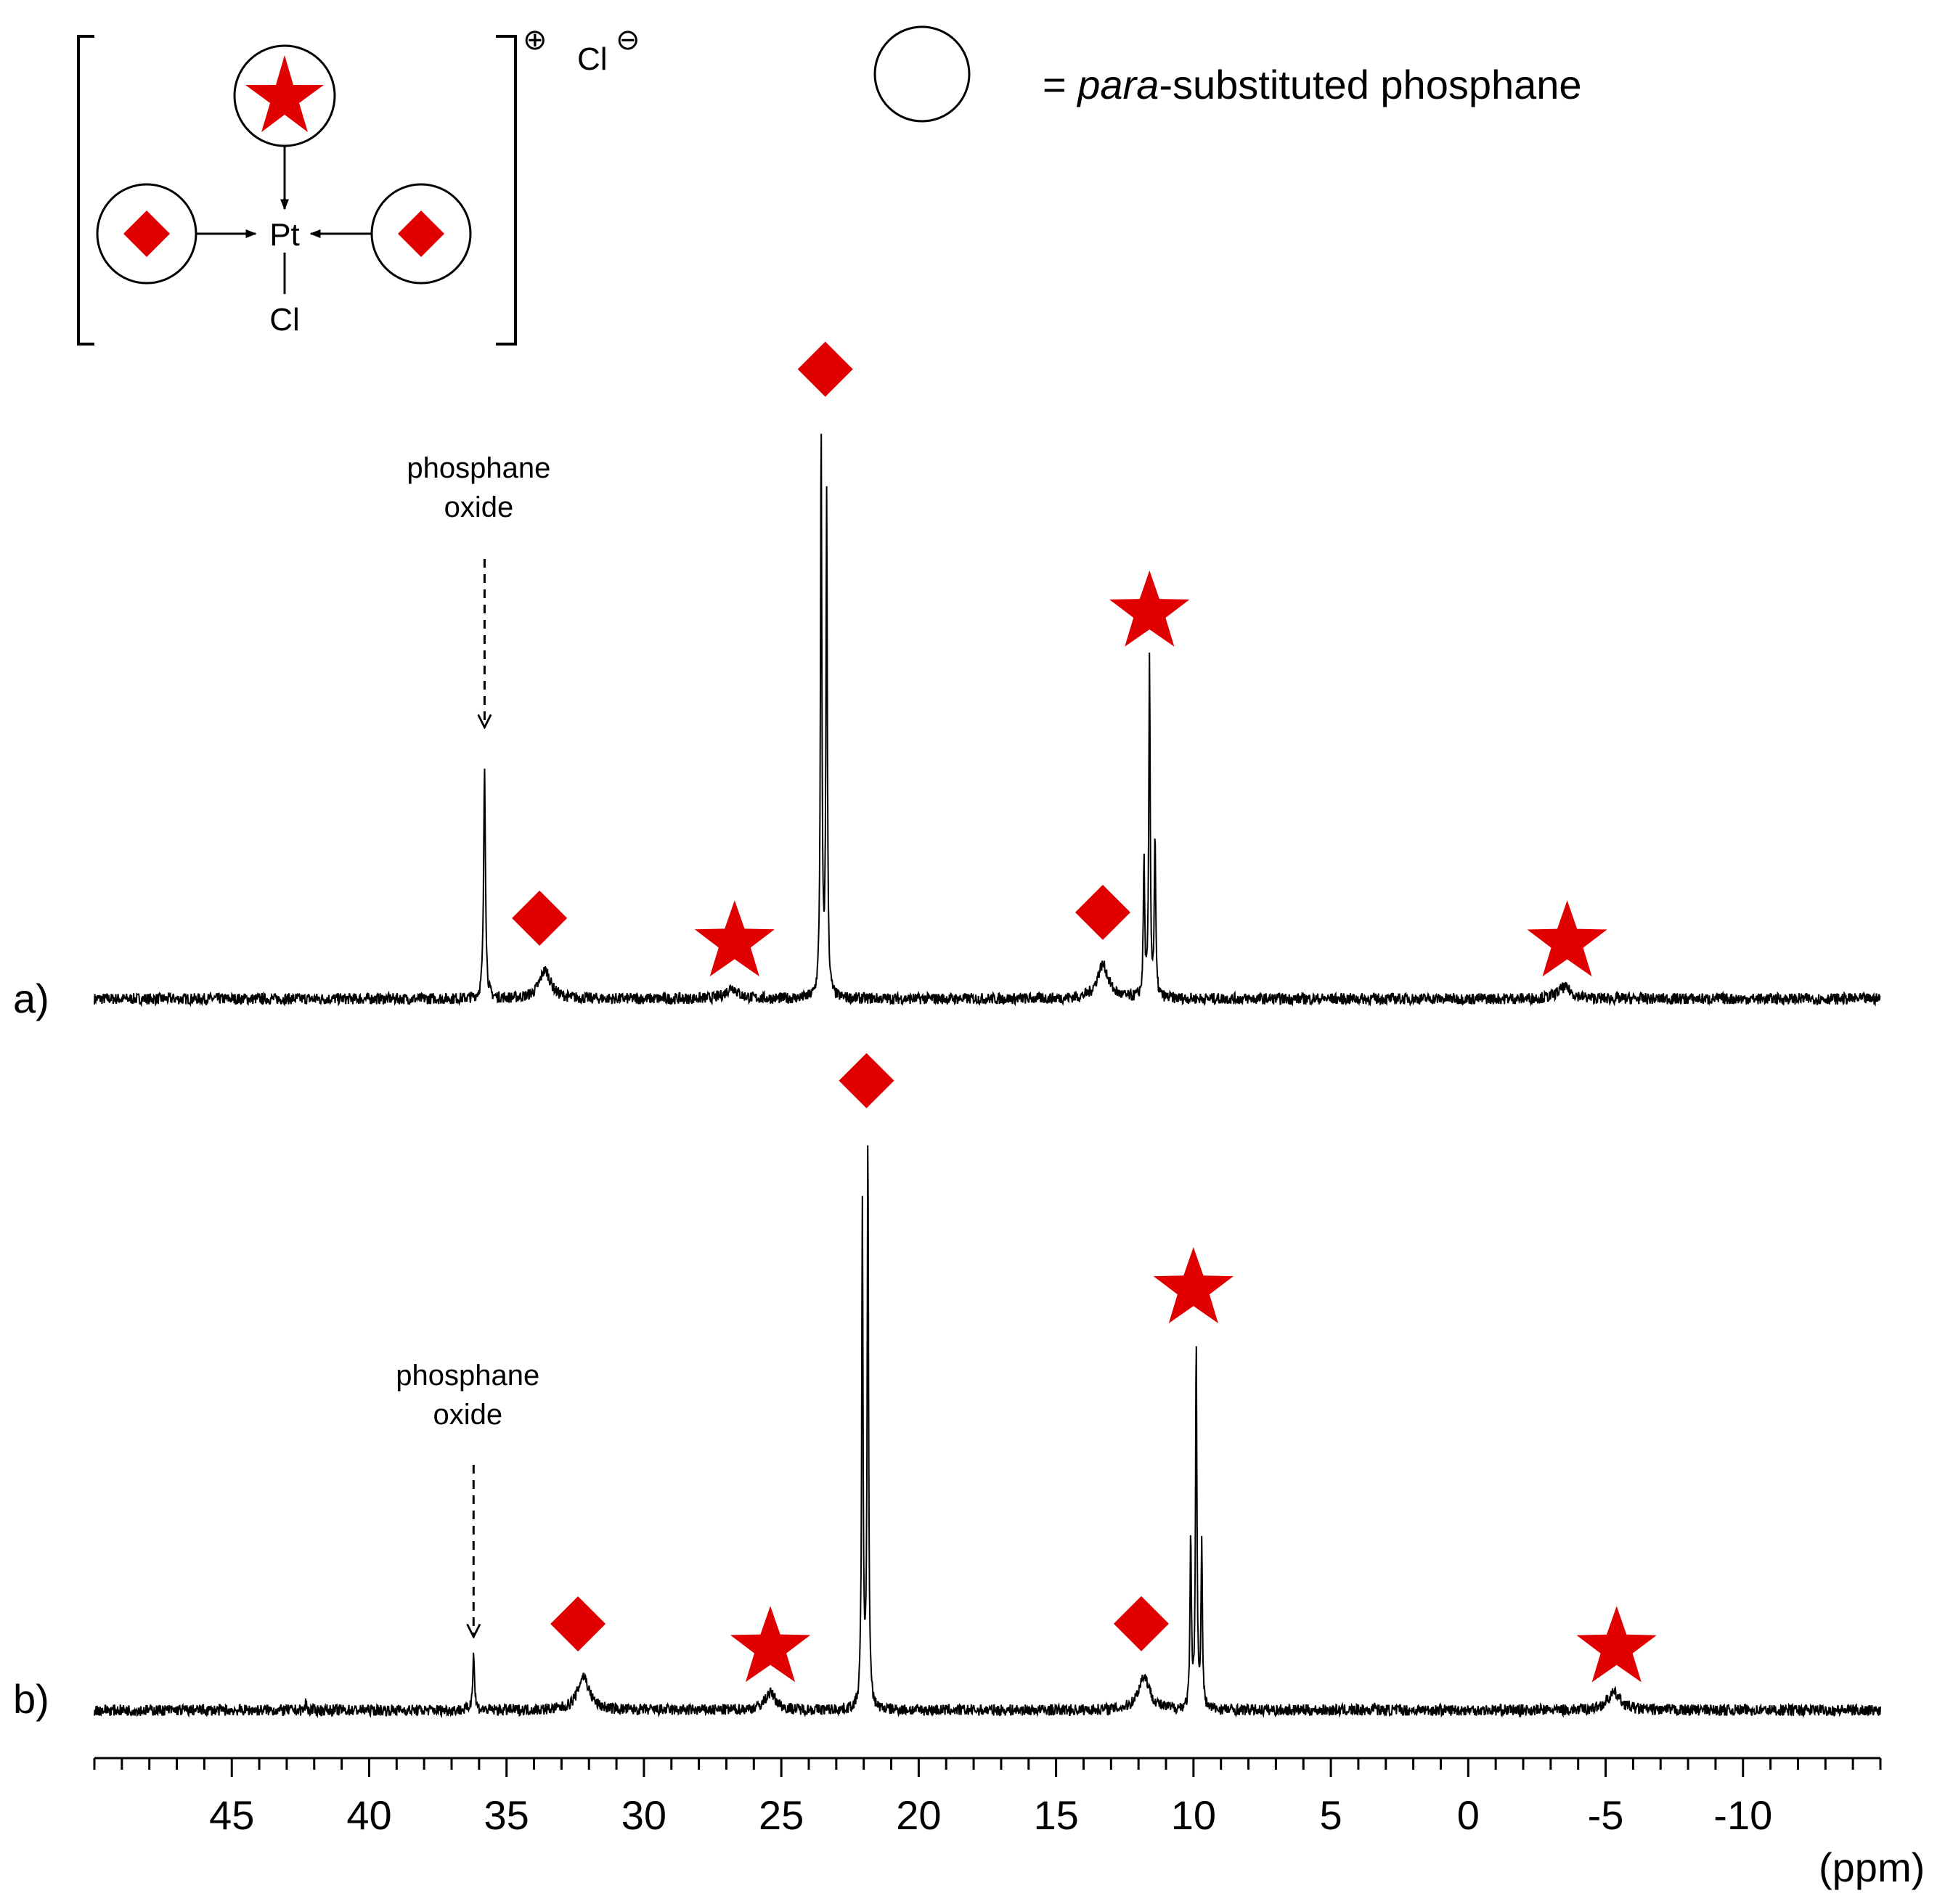 The width and height of the screenshot is (1953, 1904). Describe the element at coordinates (285, 94) in the screenshot. I see `top-ligand-star-icon` at that location.